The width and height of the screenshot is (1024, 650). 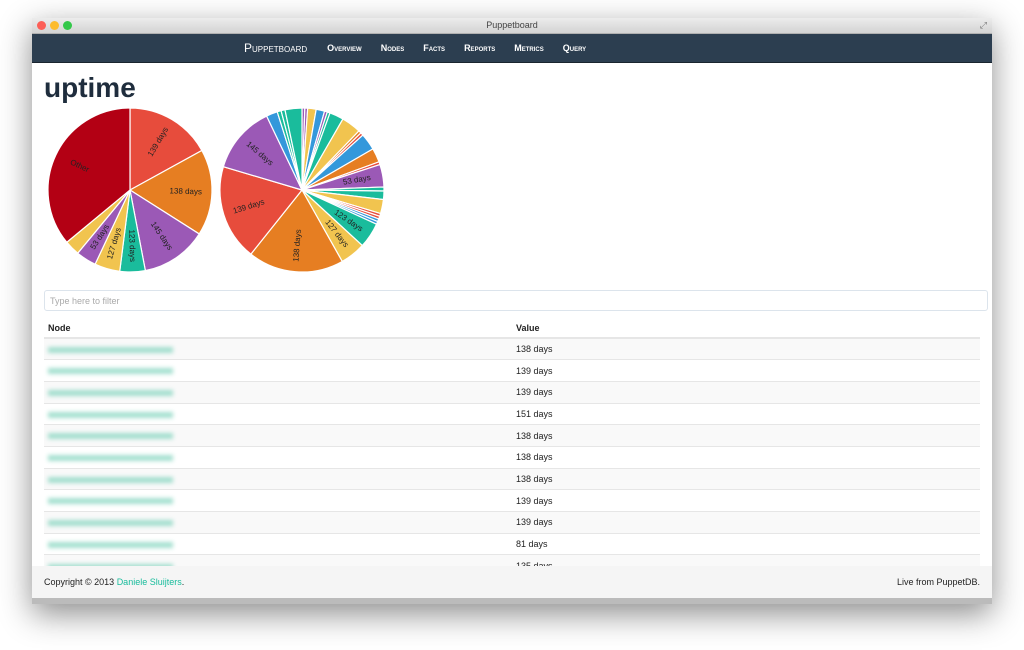 I want to click on nav-reports: Reports, so click(x=480, y=48).